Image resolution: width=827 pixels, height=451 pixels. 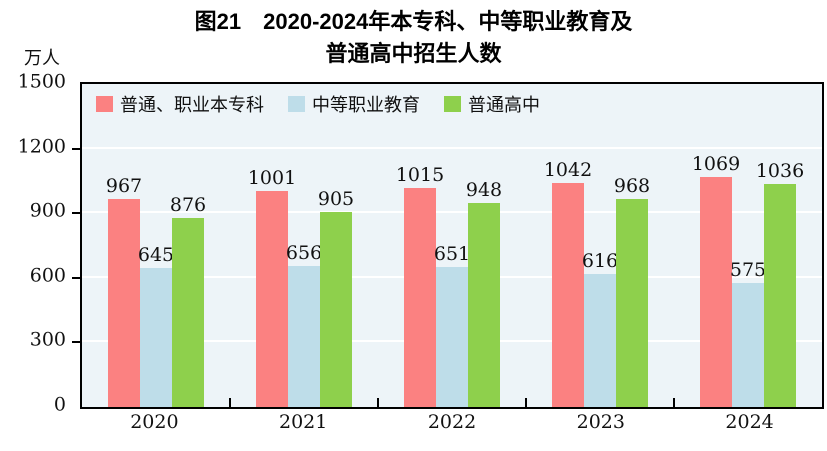 What do you see at coordinates (600, 422) in the screenshot?
I see `x-axis-label: 2023` at bounding box center [600, 422].